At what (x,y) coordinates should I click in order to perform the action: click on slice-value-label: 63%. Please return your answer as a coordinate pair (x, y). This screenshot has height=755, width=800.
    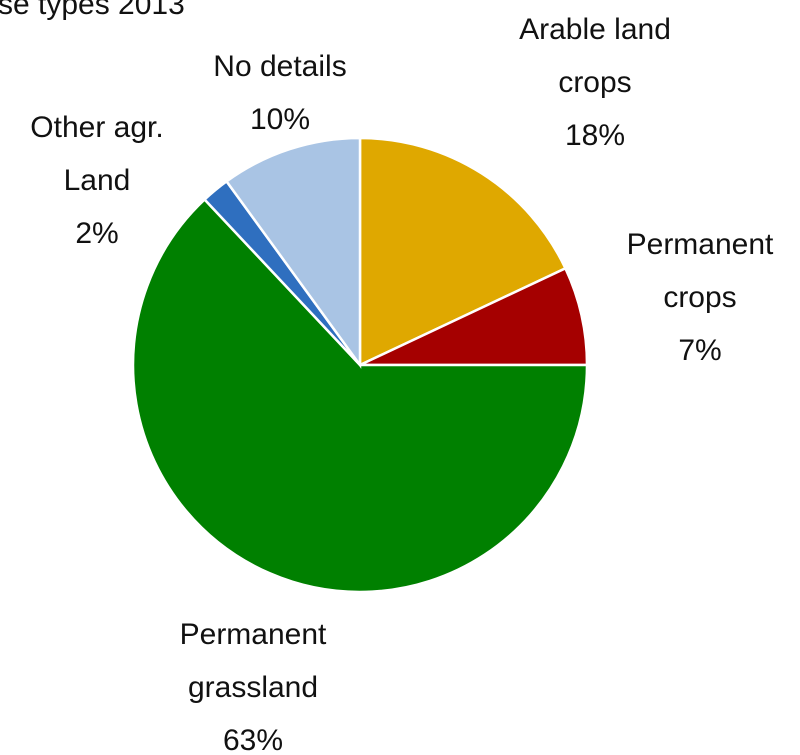
    Looking at the image, I should click on (253, 739).